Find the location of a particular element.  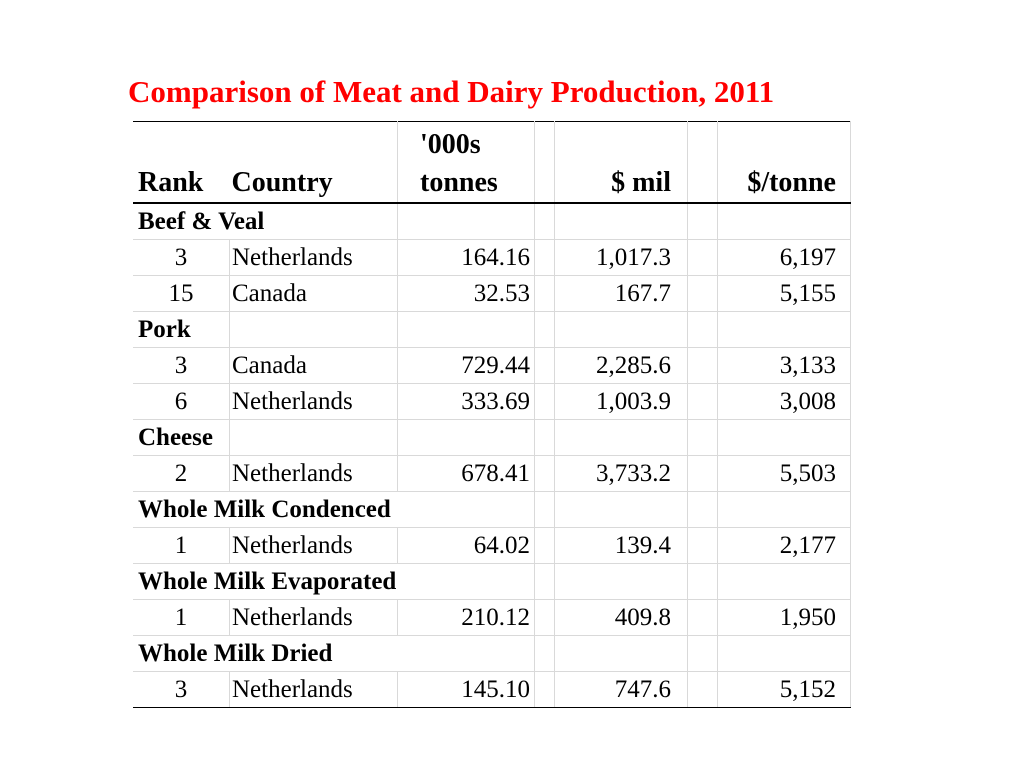

table-row: 6 Netherlands 333.69 1,003.9 3,008 is located at coordinates (492, 401).